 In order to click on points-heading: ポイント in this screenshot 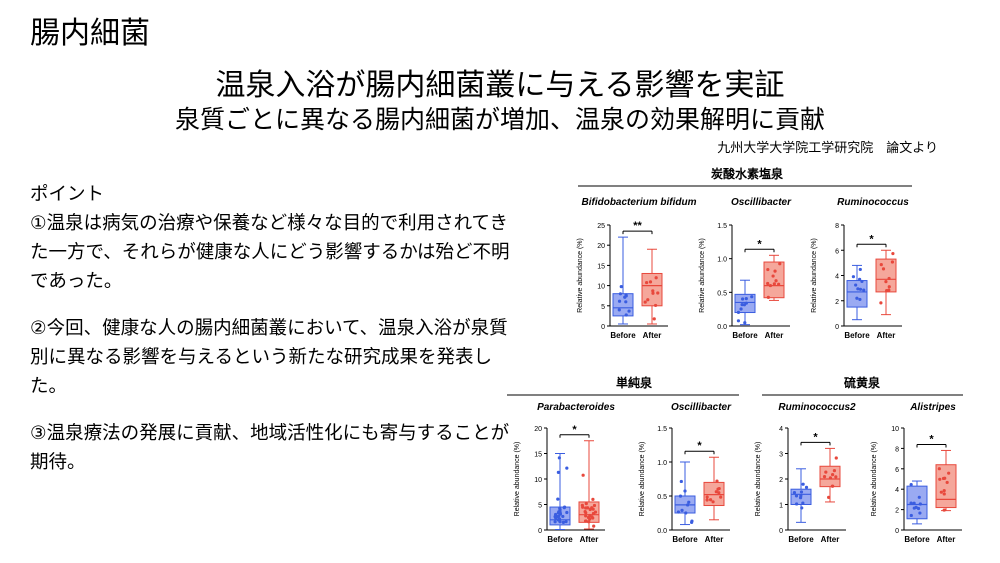, I will do `click(67, 194)`.